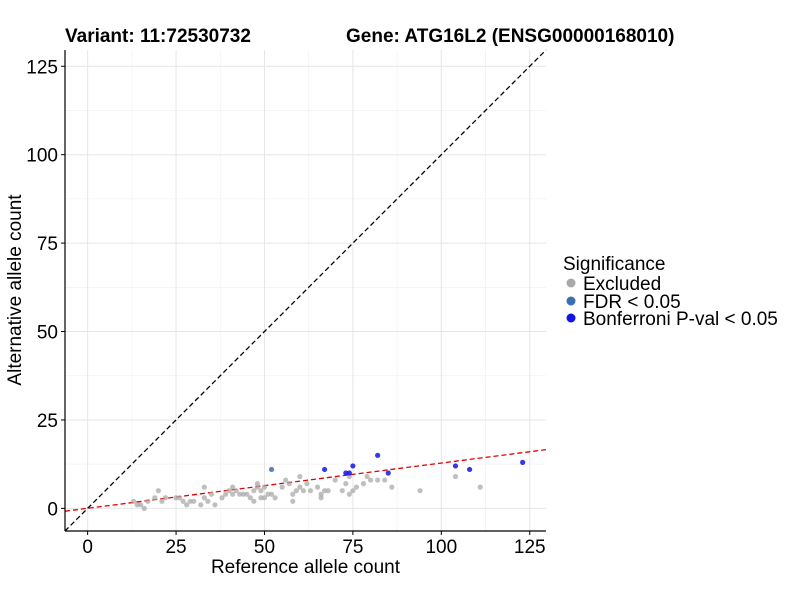 Image resolution: width=800 pixels, height=600 pixels. What do you see at coordinates (47, 244) in the screenshot?
I see `y-tick-label: 75` at bounding box center [47, 244].